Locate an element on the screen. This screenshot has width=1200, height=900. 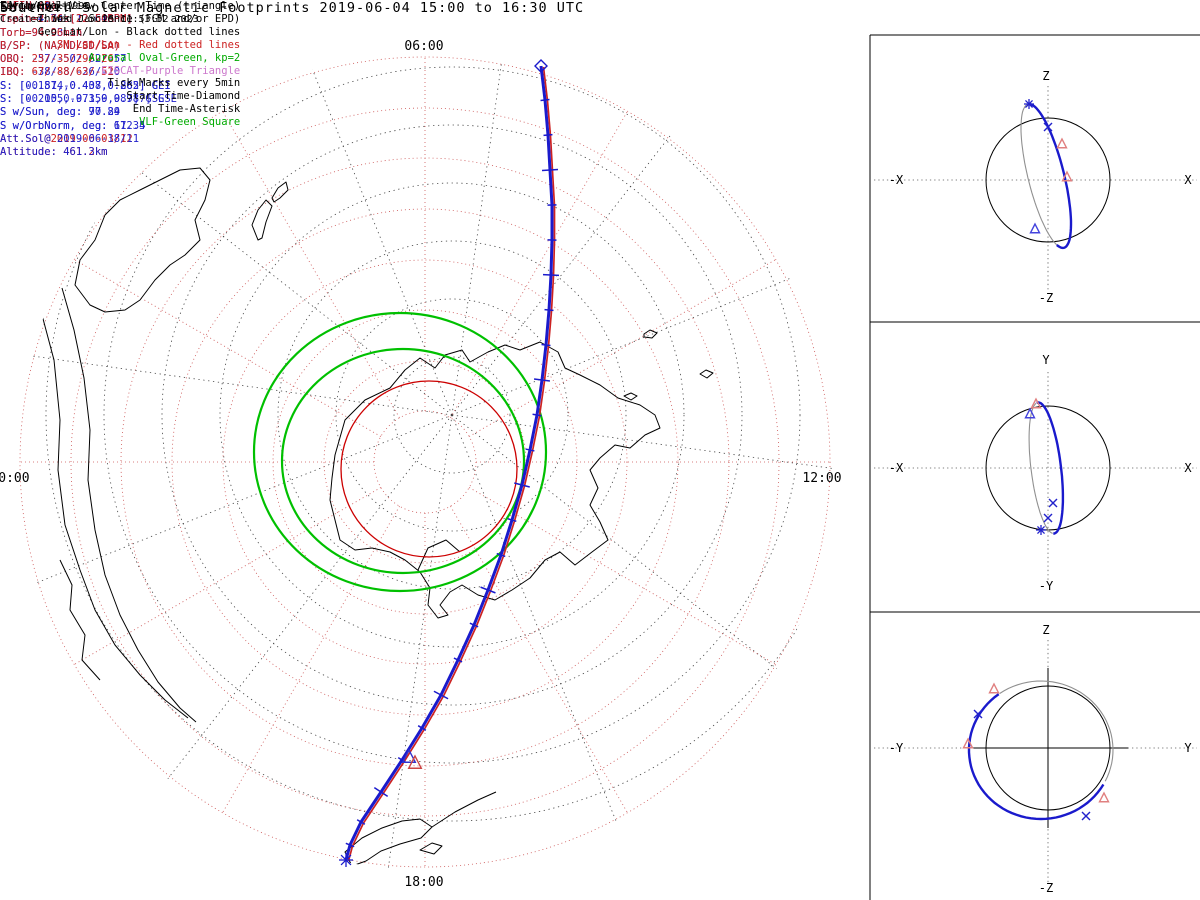
elfin-b-info-line: ELFIN (B) is located at coordinates (28, 6).